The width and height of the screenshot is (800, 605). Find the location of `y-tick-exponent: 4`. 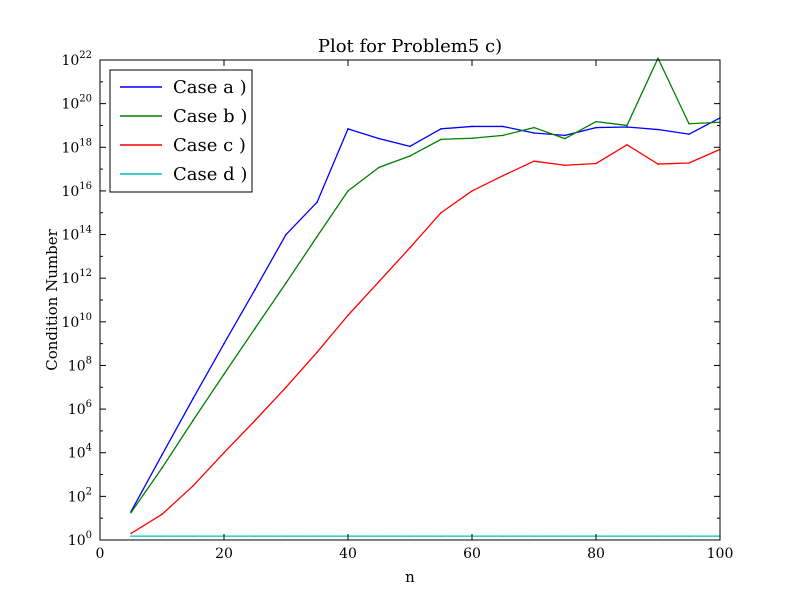

y-tick-exponent: 4 is located at coordinates (89, 448).